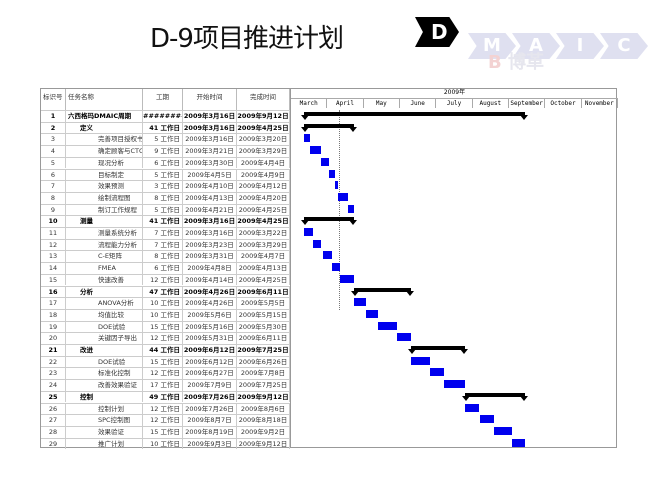  I want to click on cell-start: 2009年7月26日, so click(210, 397).